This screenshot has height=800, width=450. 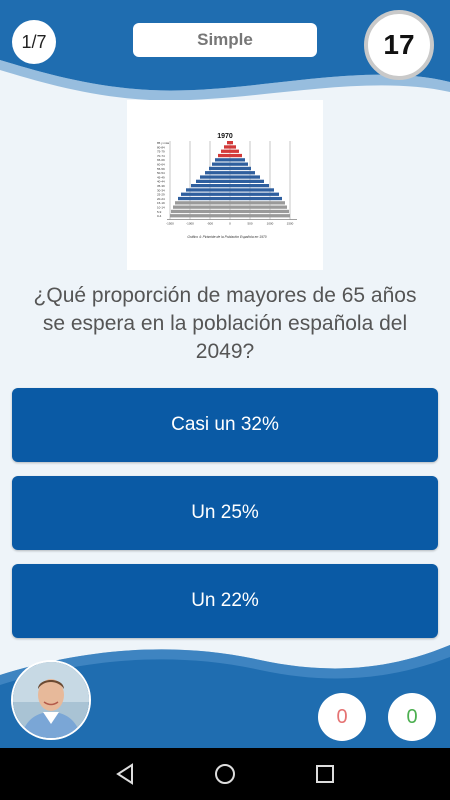 What do you see at coordinates (125, 774) in the screenshot?
I see `back-triangle-icon` at bounding box center [125, 774].